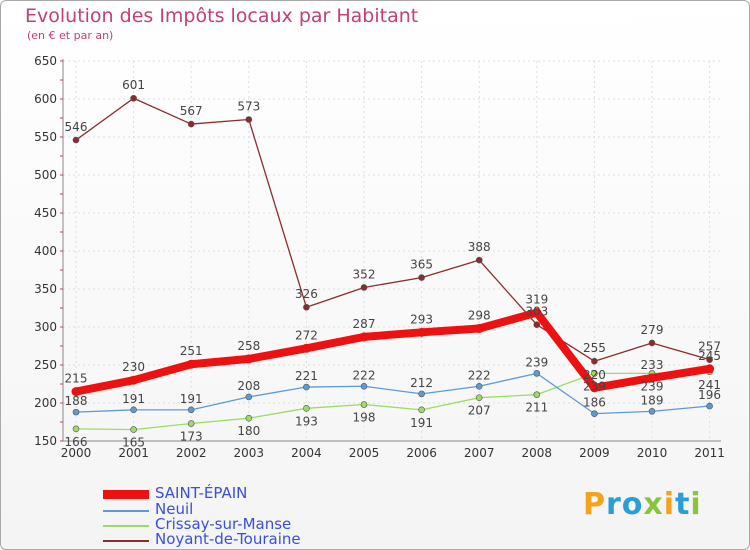 Image resolution: width=750 pixels, height=550 pixels. I want to click on data-label: 196, so click(709, 395).